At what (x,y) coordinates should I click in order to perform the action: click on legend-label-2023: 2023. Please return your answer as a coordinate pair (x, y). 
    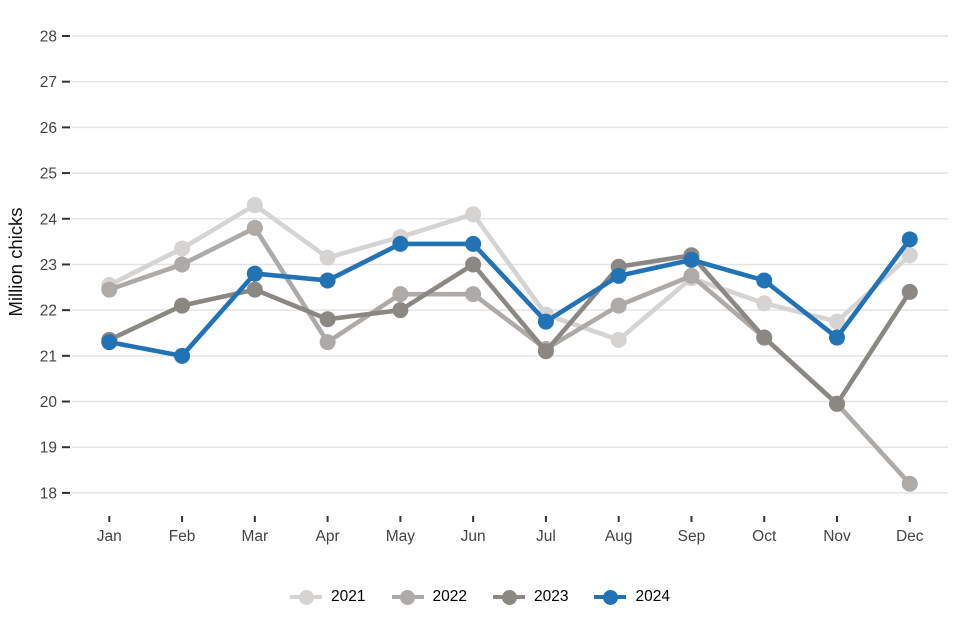
    Looking at the image, I should click on (551, 596).